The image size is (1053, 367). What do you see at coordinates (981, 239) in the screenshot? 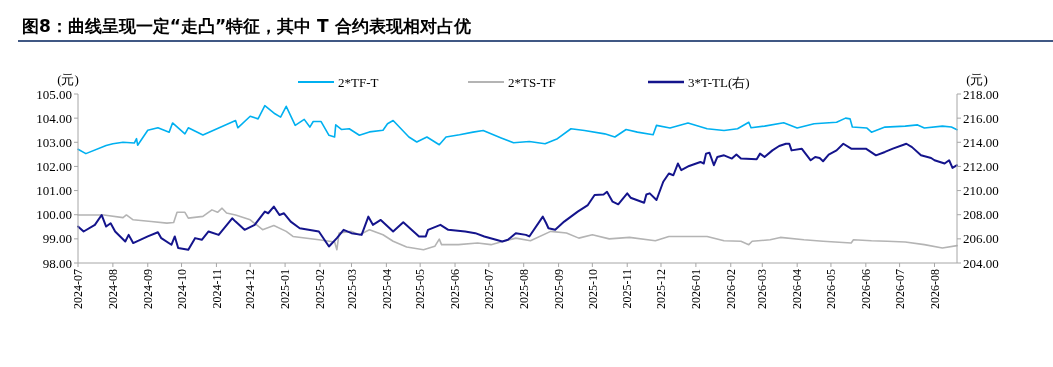
I see `y2-tick-label: 206.00` at bounding box center [981, 239].